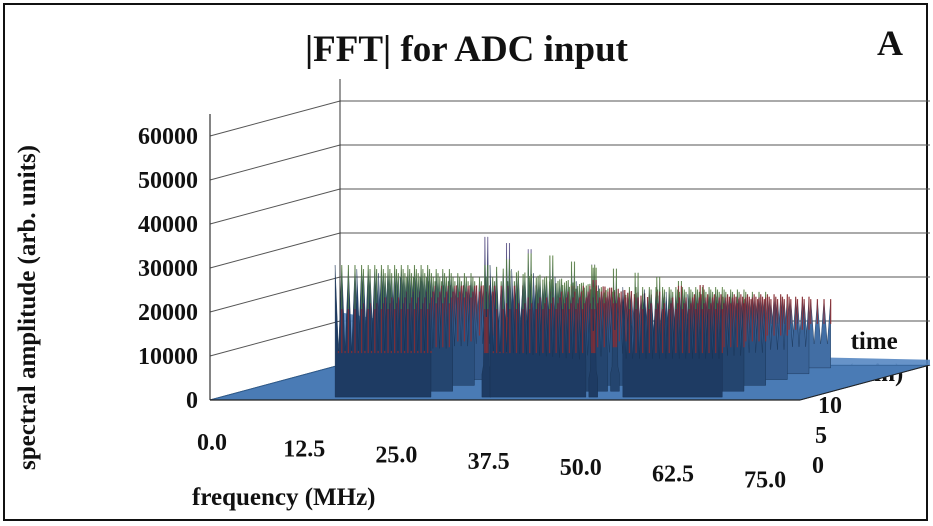  What do you see at coordinates (865, 382) in the screenshot?
I see `z-axis-line` at bounding box center [865, 382].